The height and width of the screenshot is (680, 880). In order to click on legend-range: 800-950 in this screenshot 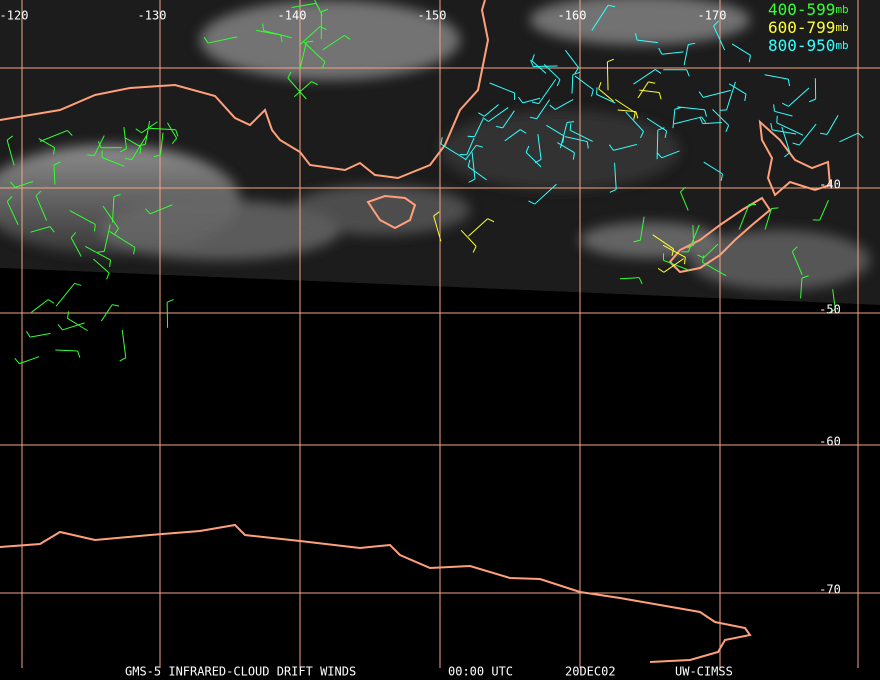, I will do `click(801, 45)`.